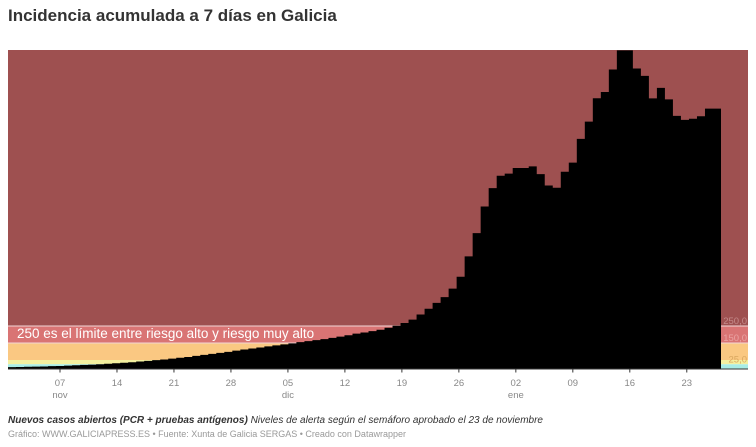 This screenshot has width=756, height=447. What do you see at coordinates (288, 395) in the screenshot?
I see `x-tick-sublabel: dic` at bounding box center [288, 395].